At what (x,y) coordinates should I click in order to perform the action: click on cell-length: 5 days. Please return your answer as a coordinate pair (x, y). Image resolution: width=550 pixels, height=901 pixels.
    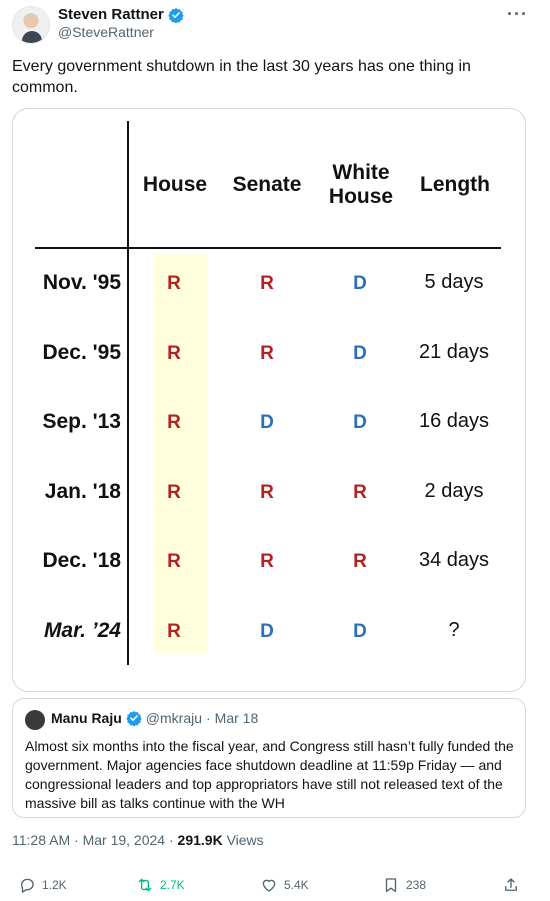
    Looking at the image, I should click on (454, 282).